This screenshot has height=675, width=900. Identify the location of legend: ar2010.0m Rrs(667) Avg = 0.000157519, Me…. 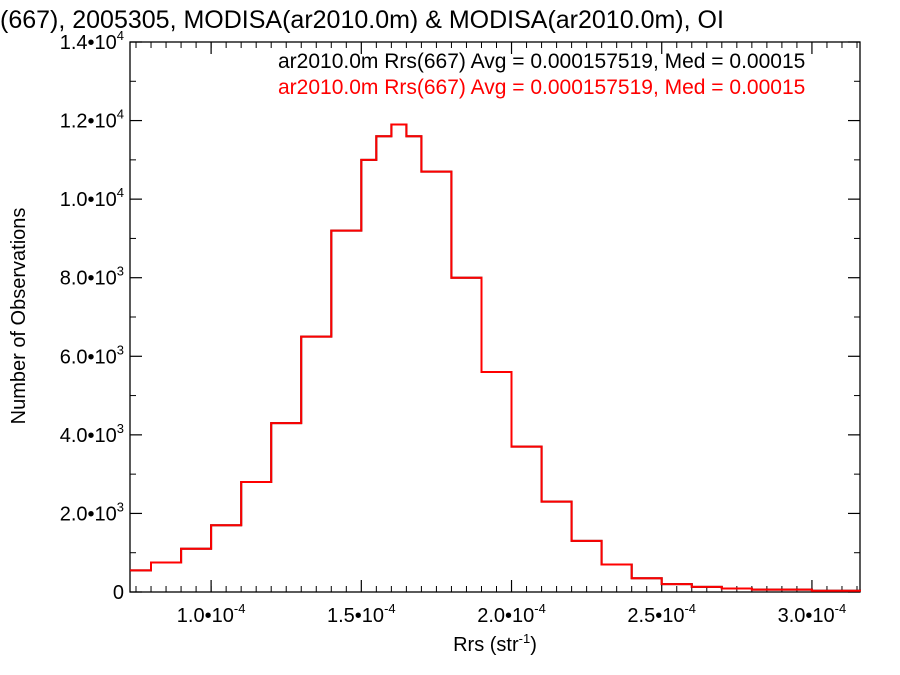
(541, 74).